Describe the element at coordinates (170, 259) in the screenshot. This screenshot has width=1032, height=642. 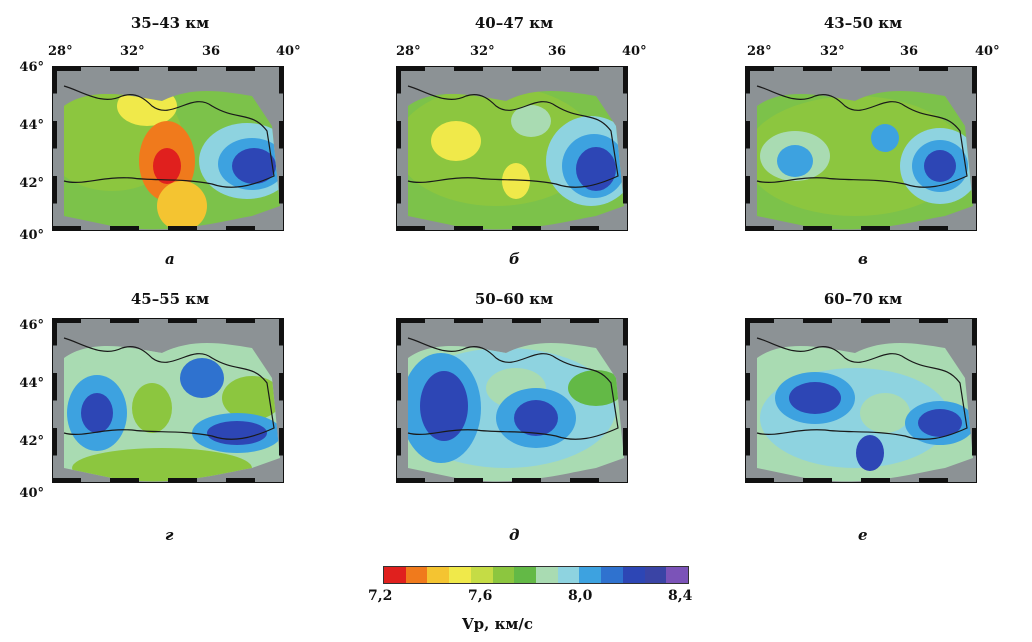
I see `panel-label: а` at that location.